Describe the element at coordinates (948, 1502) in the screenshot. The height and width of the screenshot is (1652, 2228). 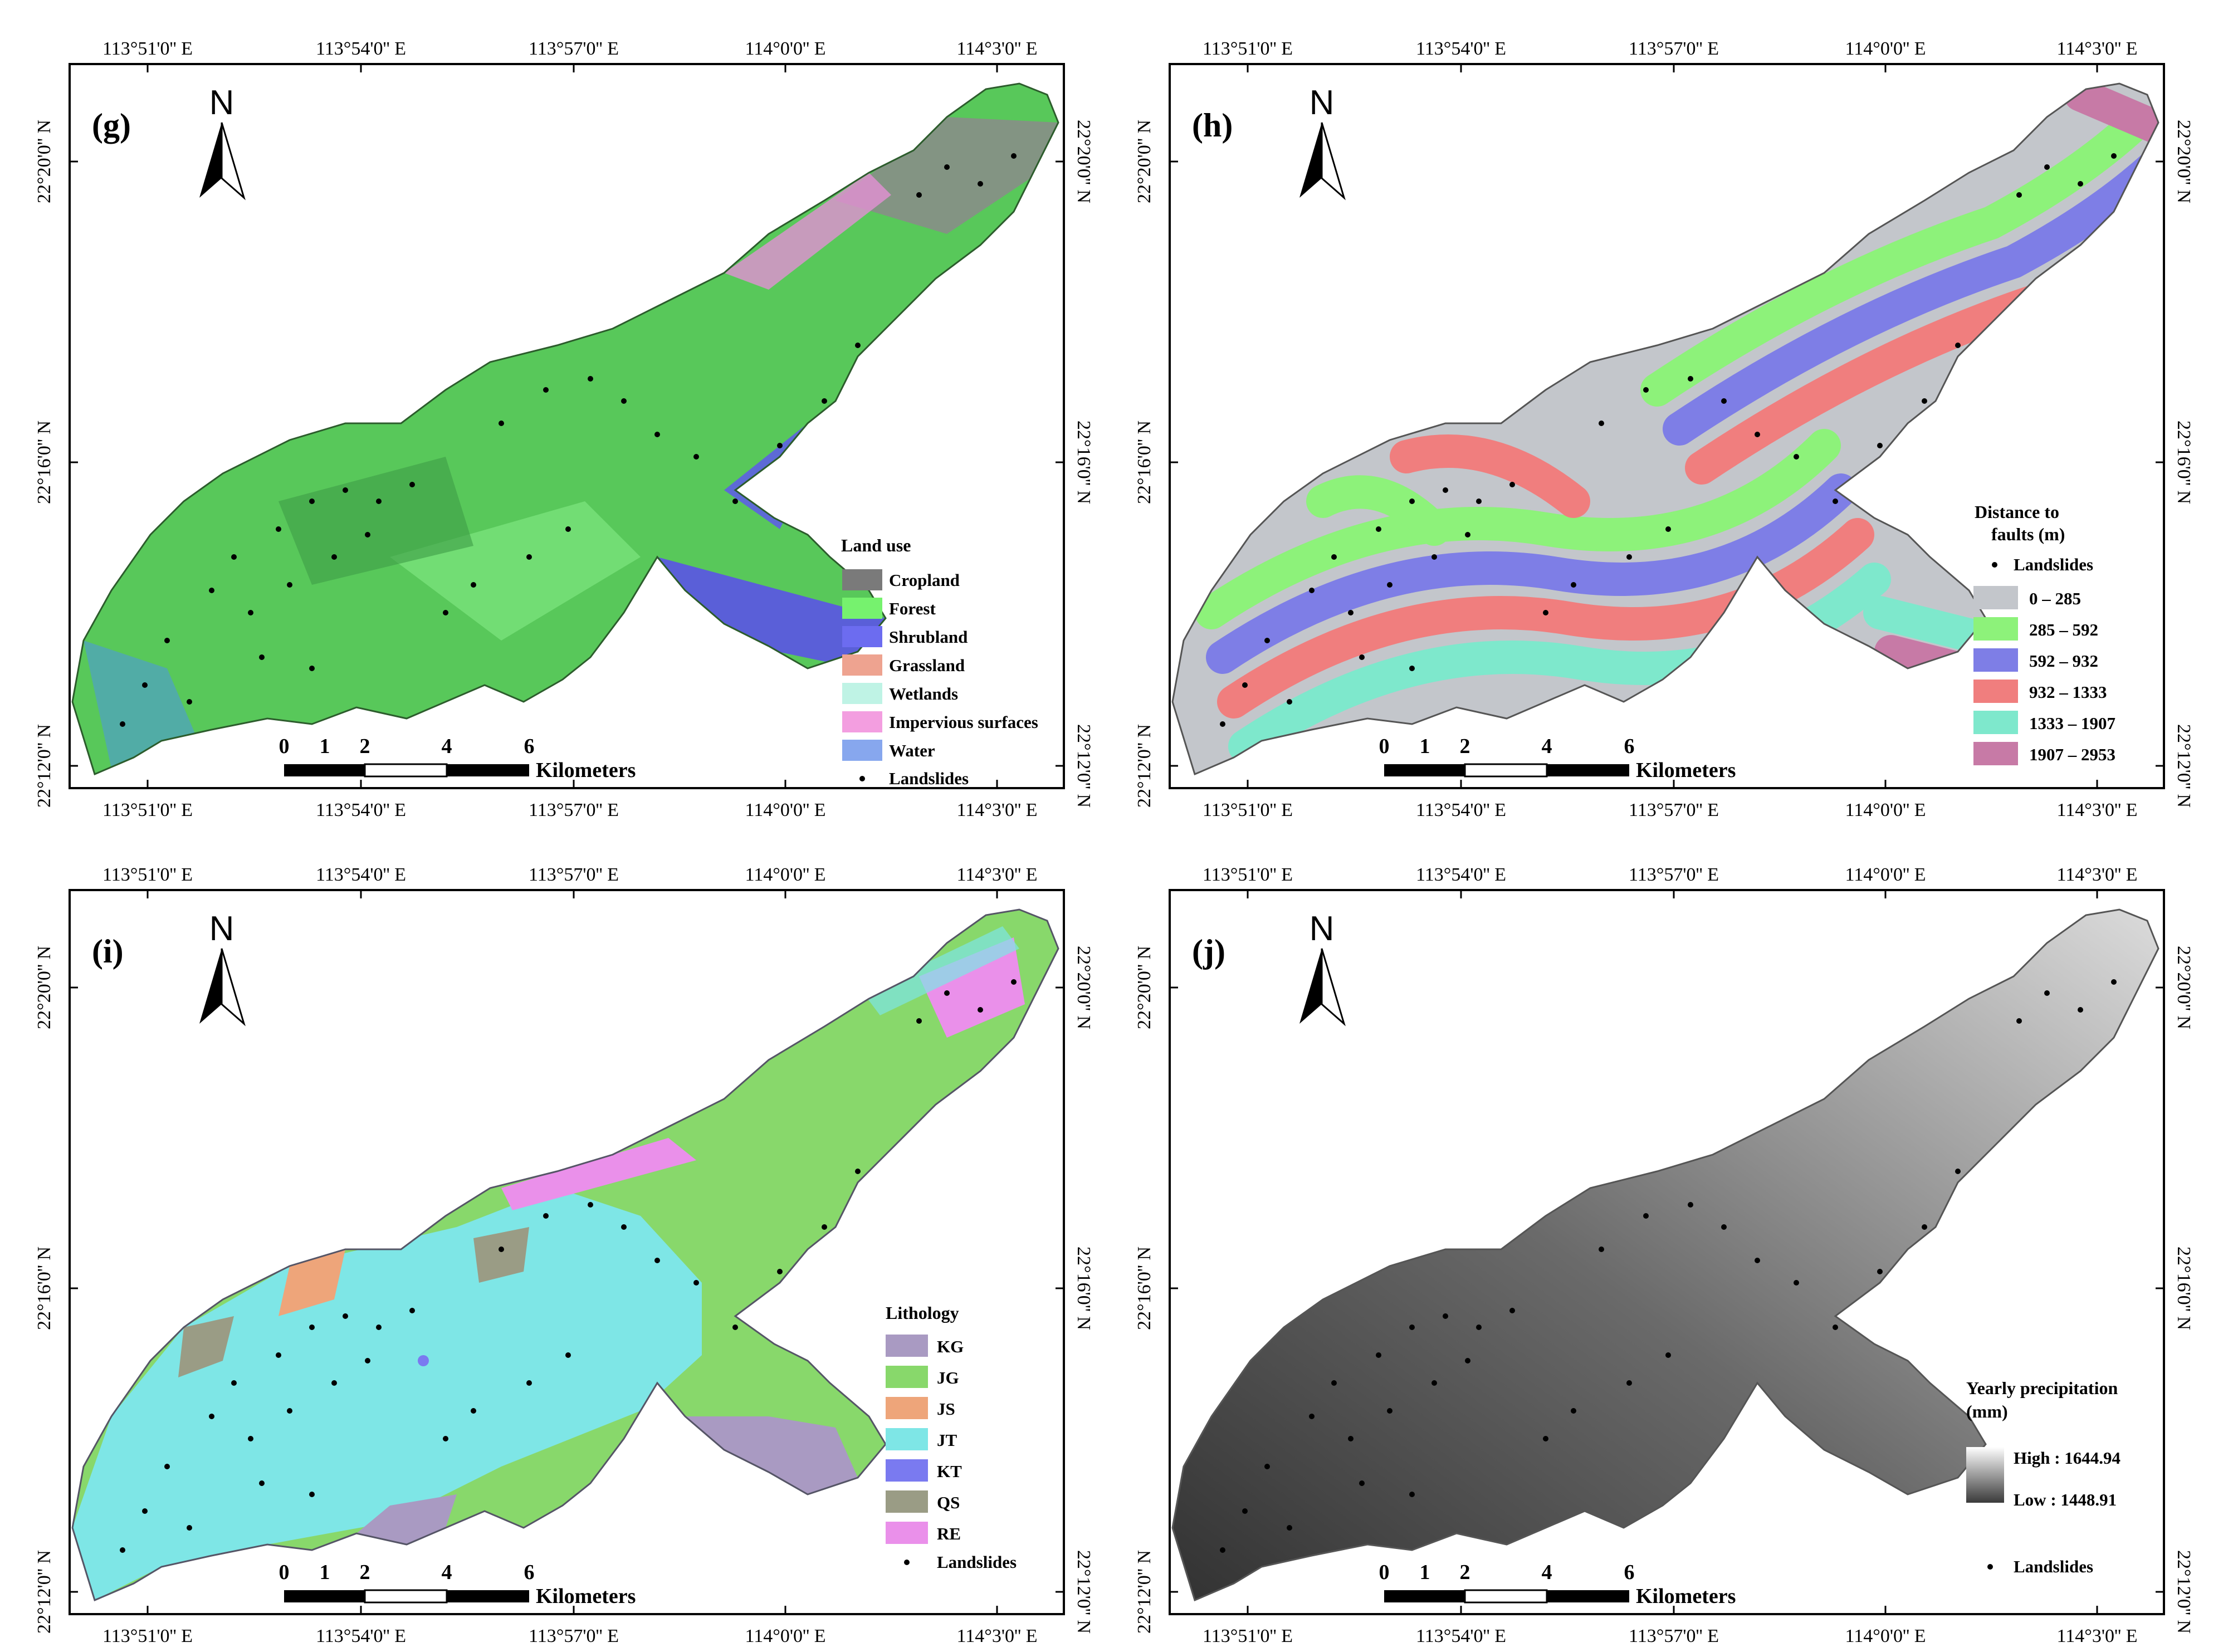
I see `legend-item: QS` at that location.